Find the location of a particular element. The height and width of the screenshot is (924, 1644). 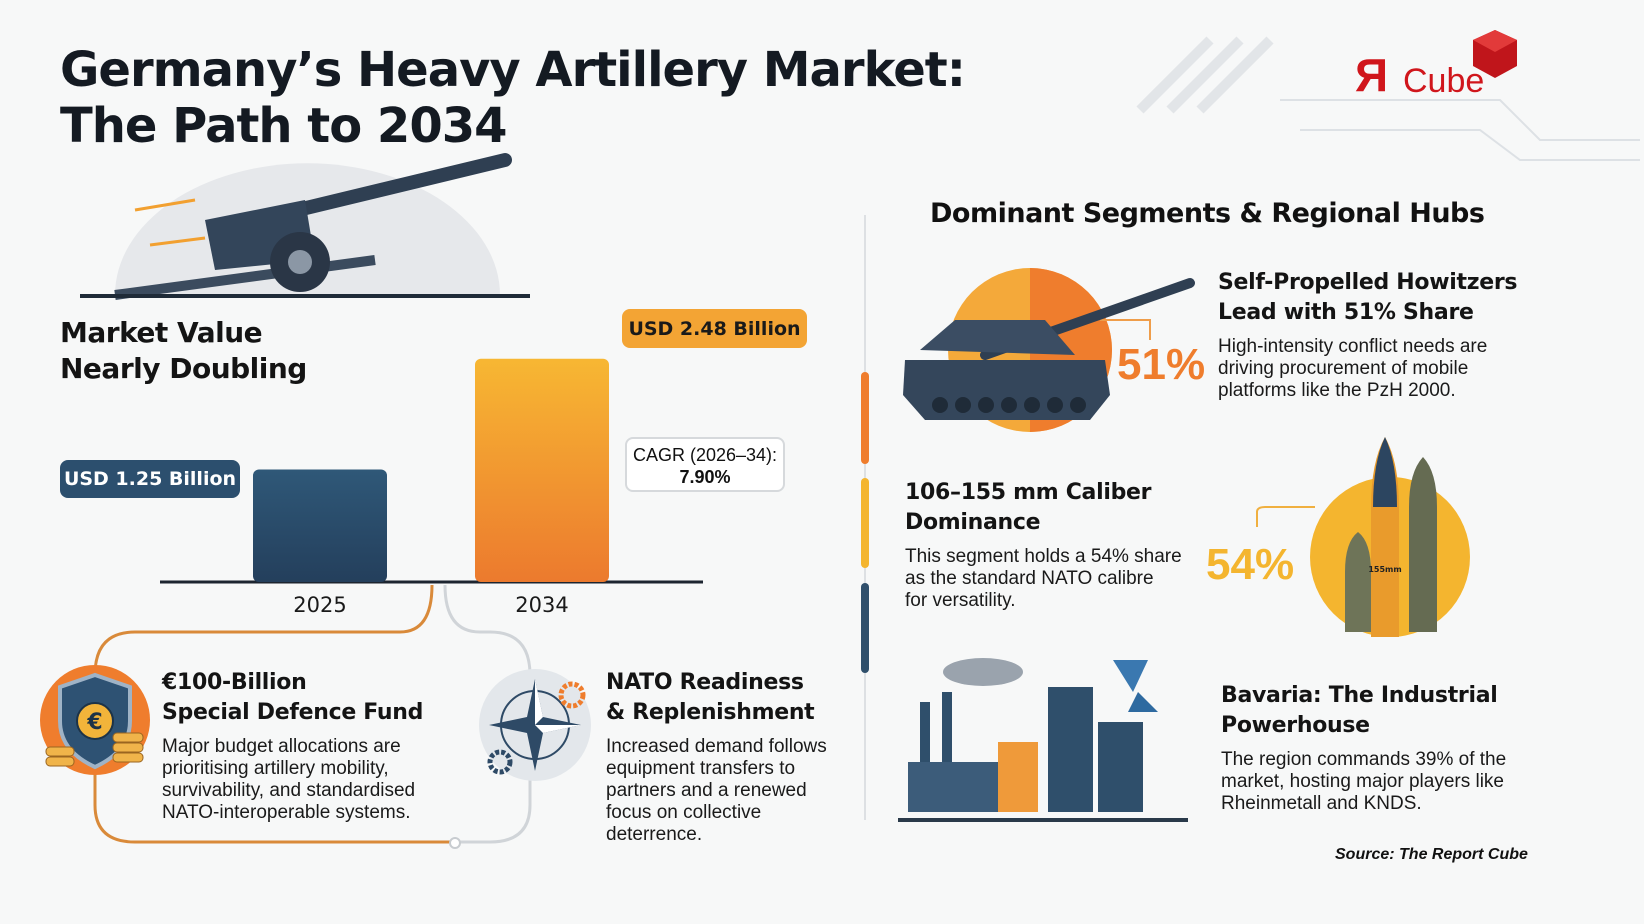

driver-body-line: Increased demand follows is located at coordinates (716, 746).